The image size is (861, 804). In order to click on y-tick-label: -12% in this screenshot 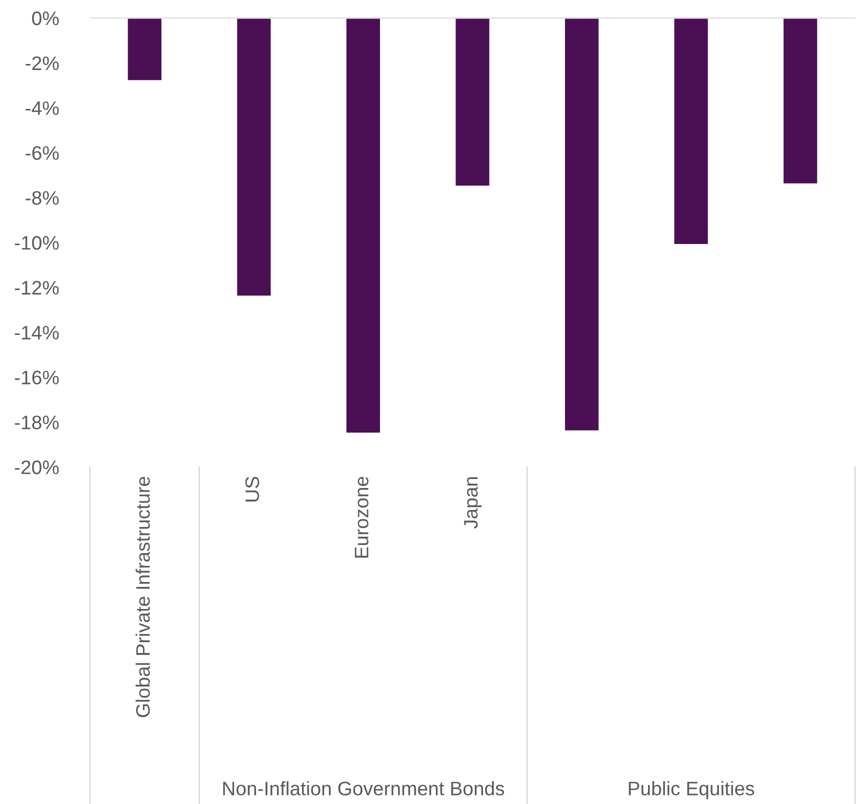, I will do `click(36, 287)`.